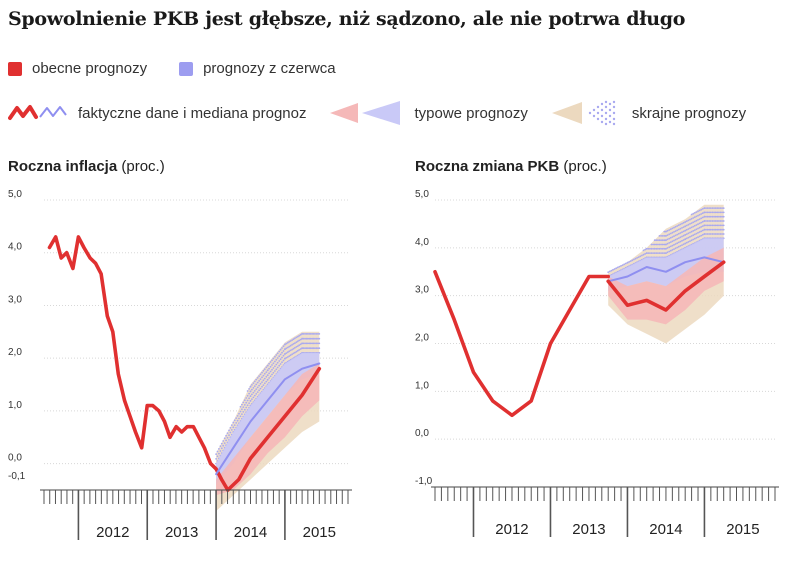 This screenshot has height=567, width=805. Describe the element at coordinates (268, 399) in the screenshot. I see `extreme-dots` at that location.